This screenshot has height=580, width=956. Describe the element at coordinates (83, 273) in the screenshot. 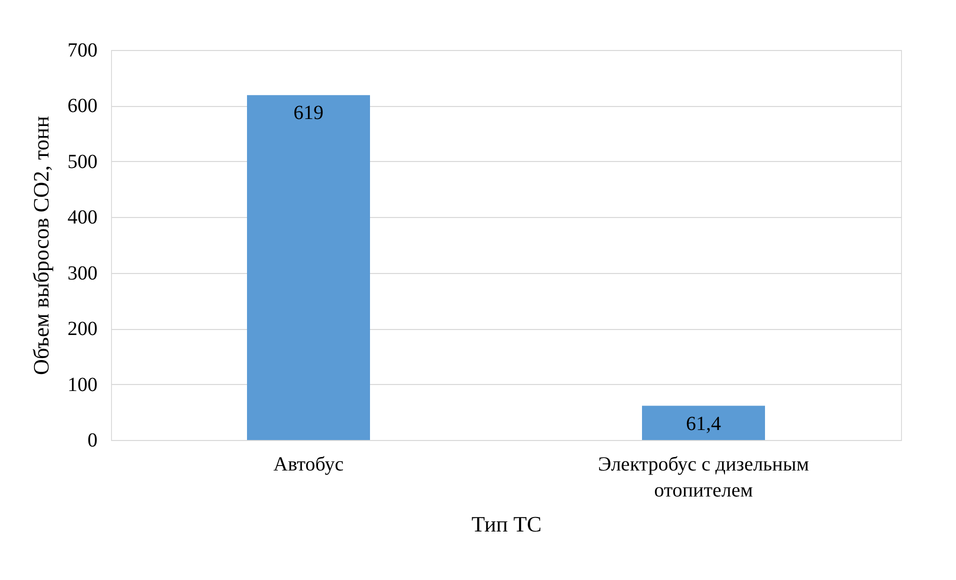

I see `y-tick-label: 300` at that location.